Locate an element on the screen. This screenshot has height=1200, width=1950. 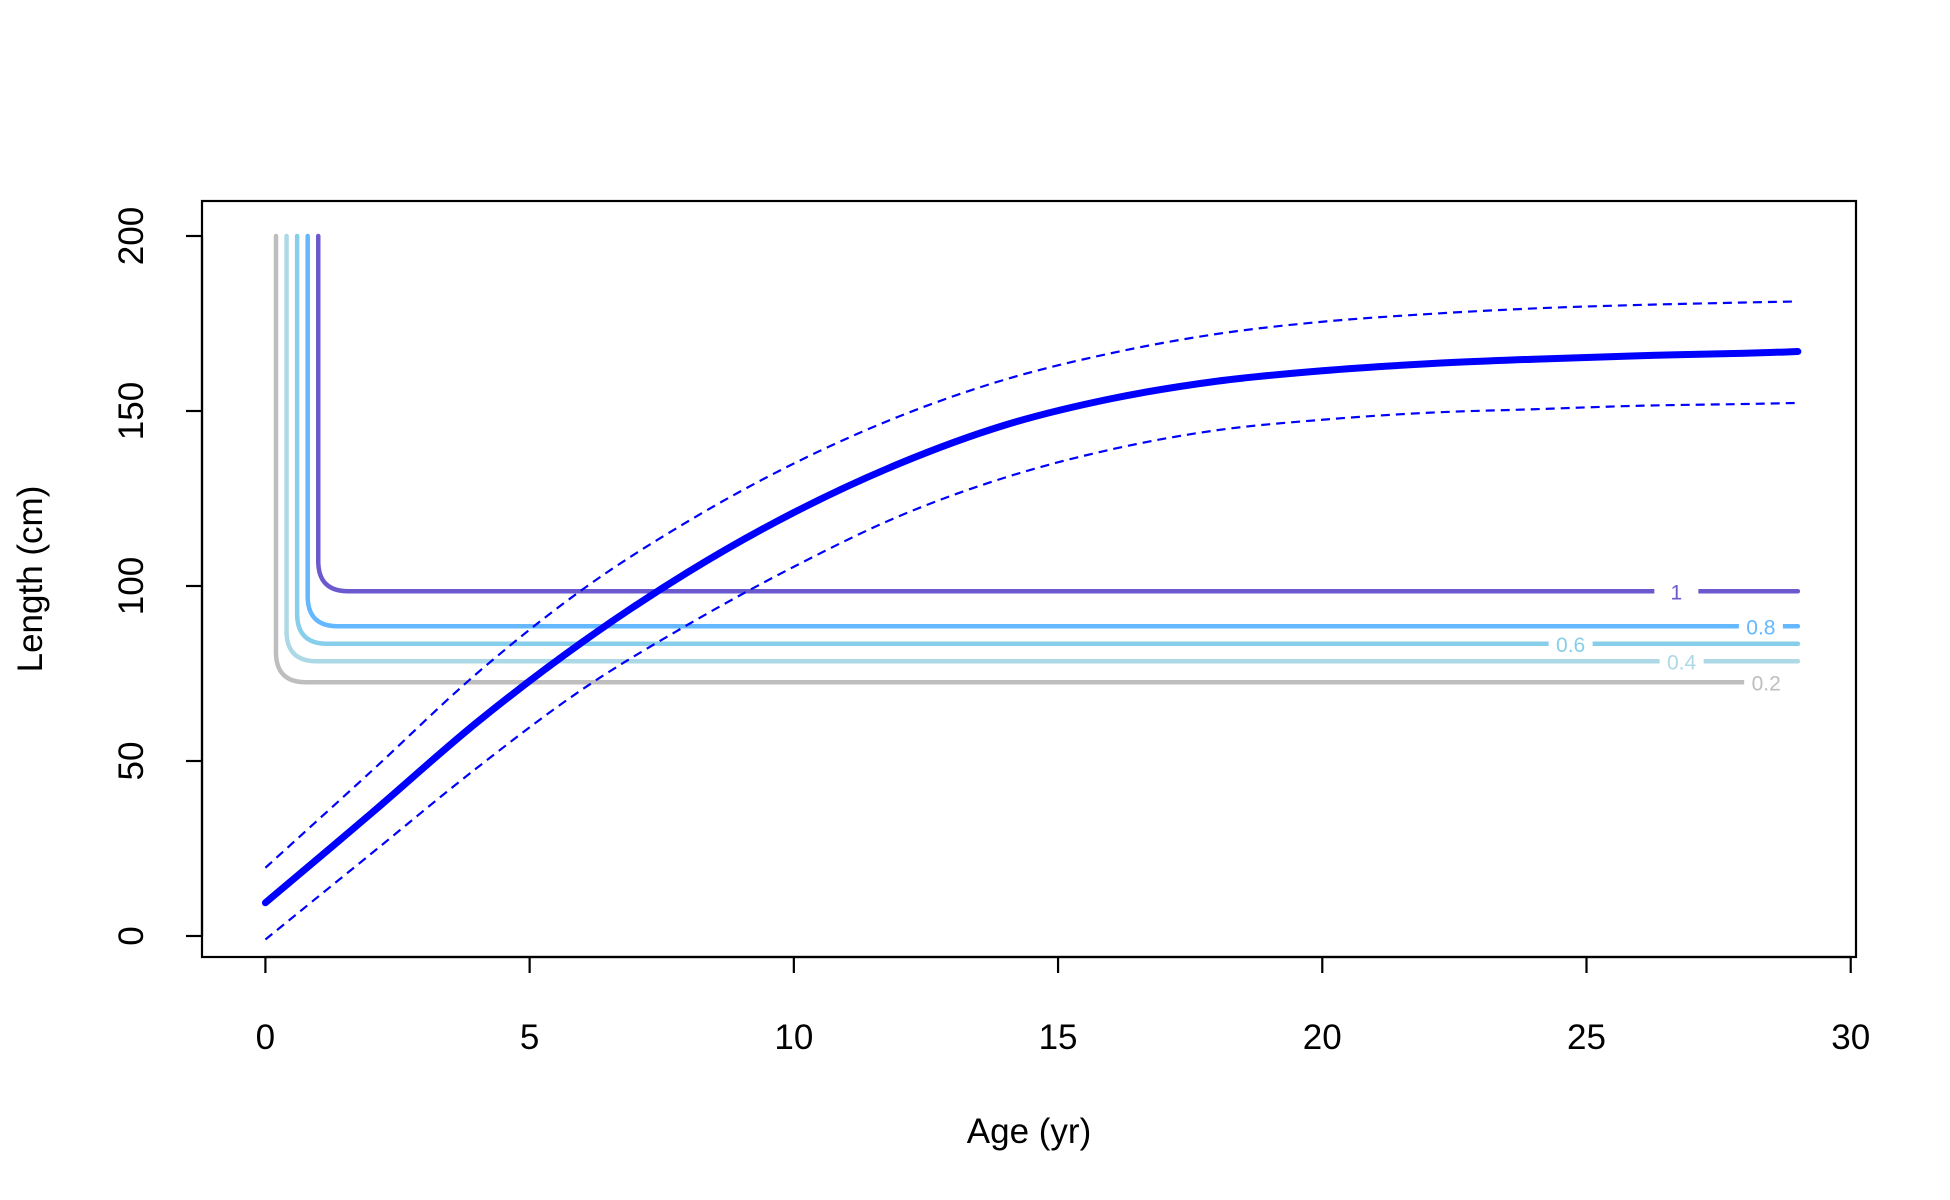
x-tick-label: 30 is located at coordinates (1850, 1037).